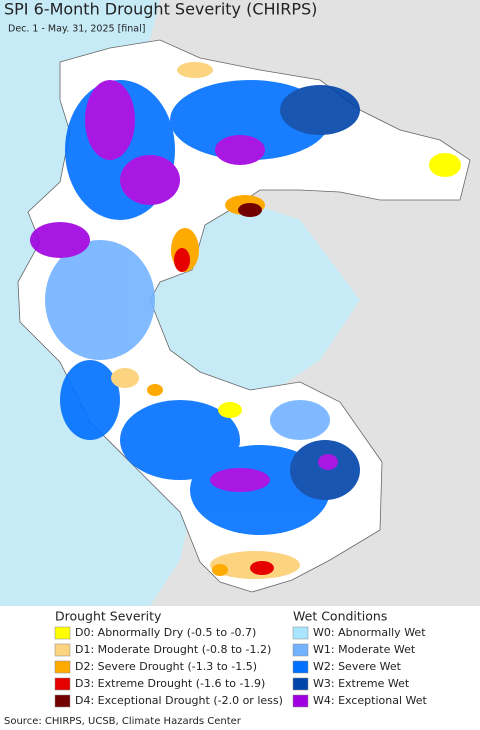 The width and height of the screenshot is (480, 730). Describe the element at coordinates (76, 29) in the screenshot. I see `subtitle: Dec. 1 - May. 31, 2025 [final]` at that location.